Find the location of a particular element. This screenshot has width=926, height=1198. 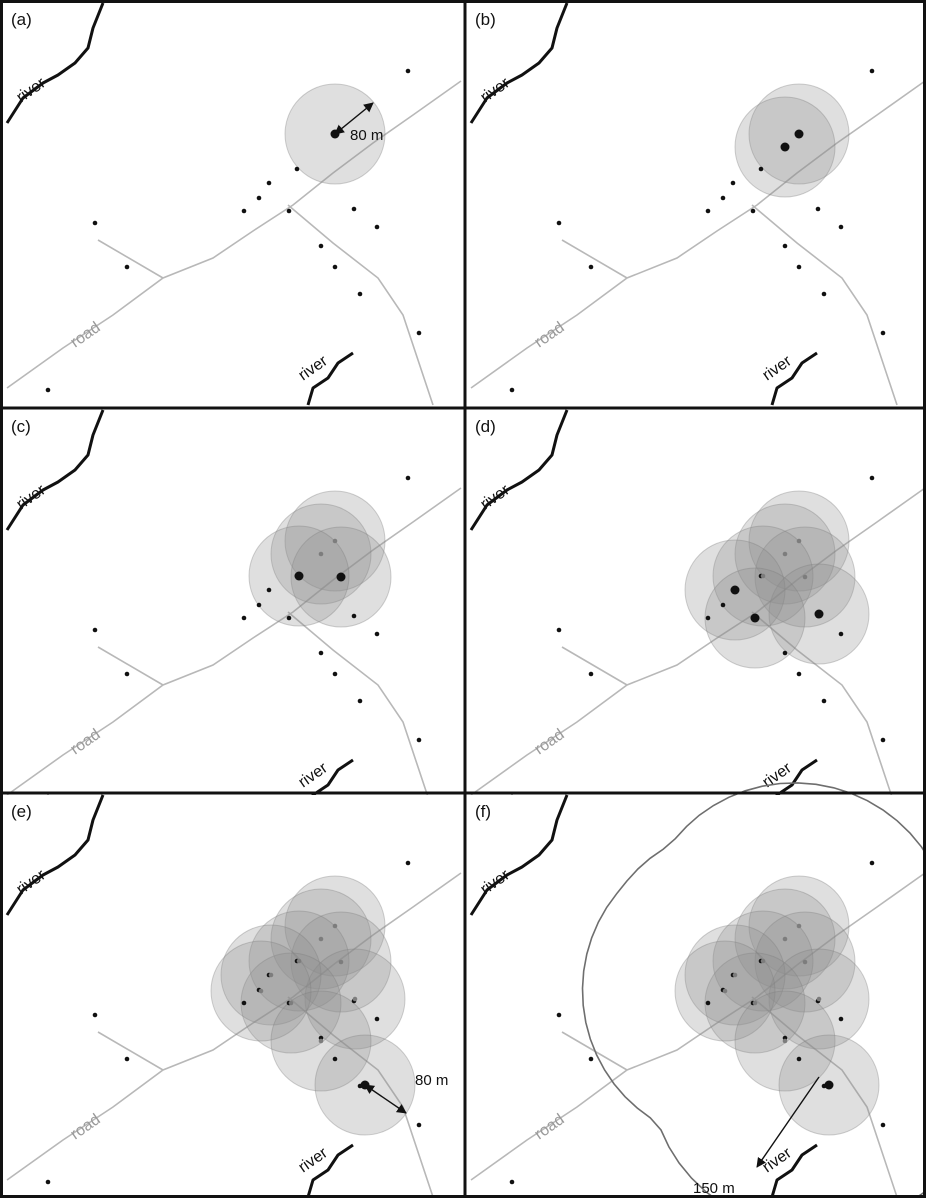

distance-label: 80 m is located at coordinates (431, 1080).